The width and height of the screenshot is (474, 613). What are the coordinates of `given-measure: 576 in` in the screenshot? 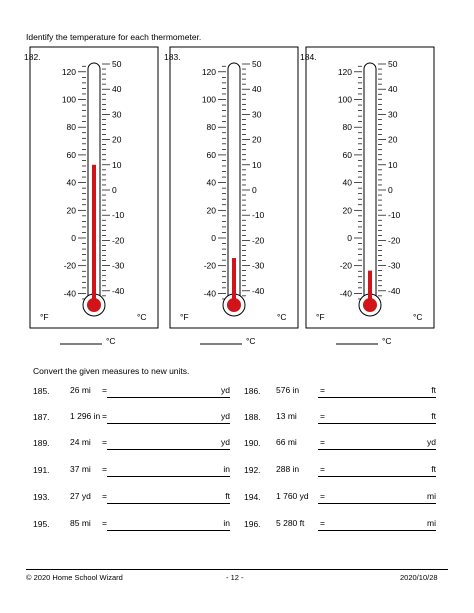 It's located at (288, 390).